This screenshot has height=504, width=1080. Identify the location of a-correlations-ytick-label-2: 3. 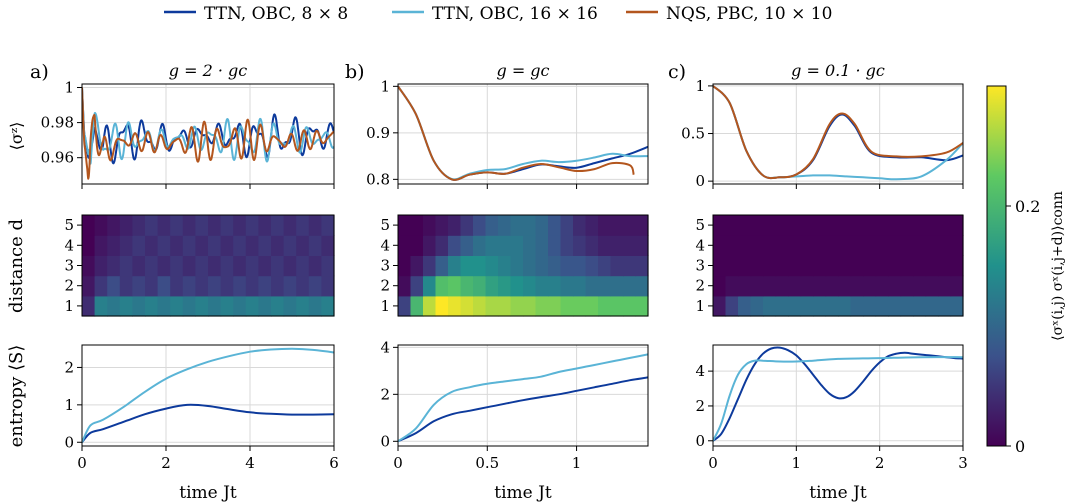
(69, 266).